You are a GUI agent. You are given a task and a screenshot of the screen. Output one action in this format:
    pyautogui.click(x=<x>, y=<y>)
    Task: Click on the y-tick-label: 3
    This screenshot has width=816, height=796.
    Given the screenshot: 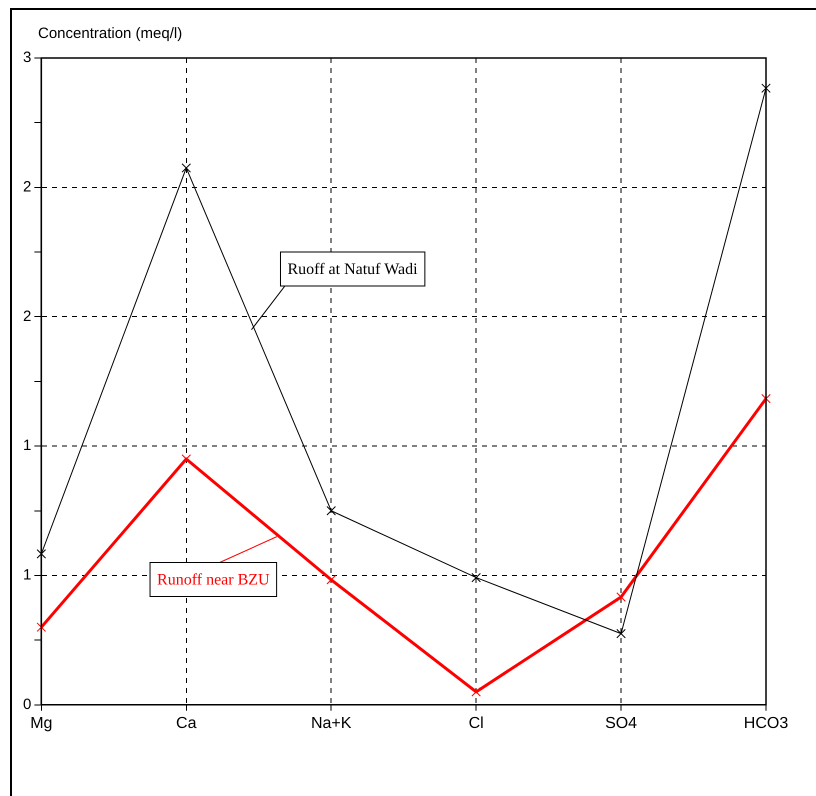 What is the action you would take?
    pyautogui.click(x=27, y=57)
    